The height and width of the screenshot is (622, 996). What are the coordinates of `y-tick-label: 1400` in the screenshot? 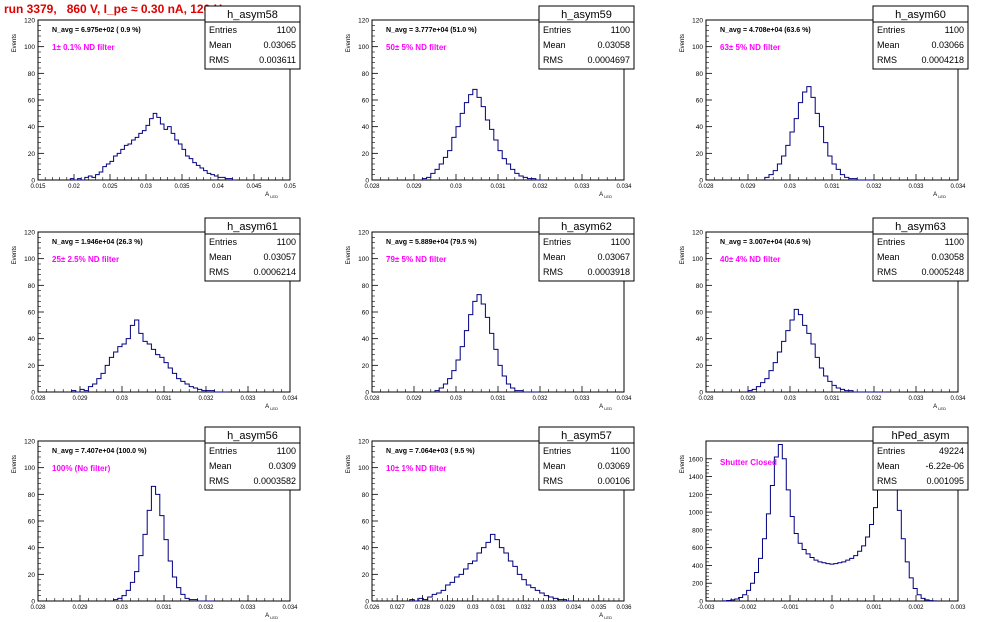 It's located at (696, 477).